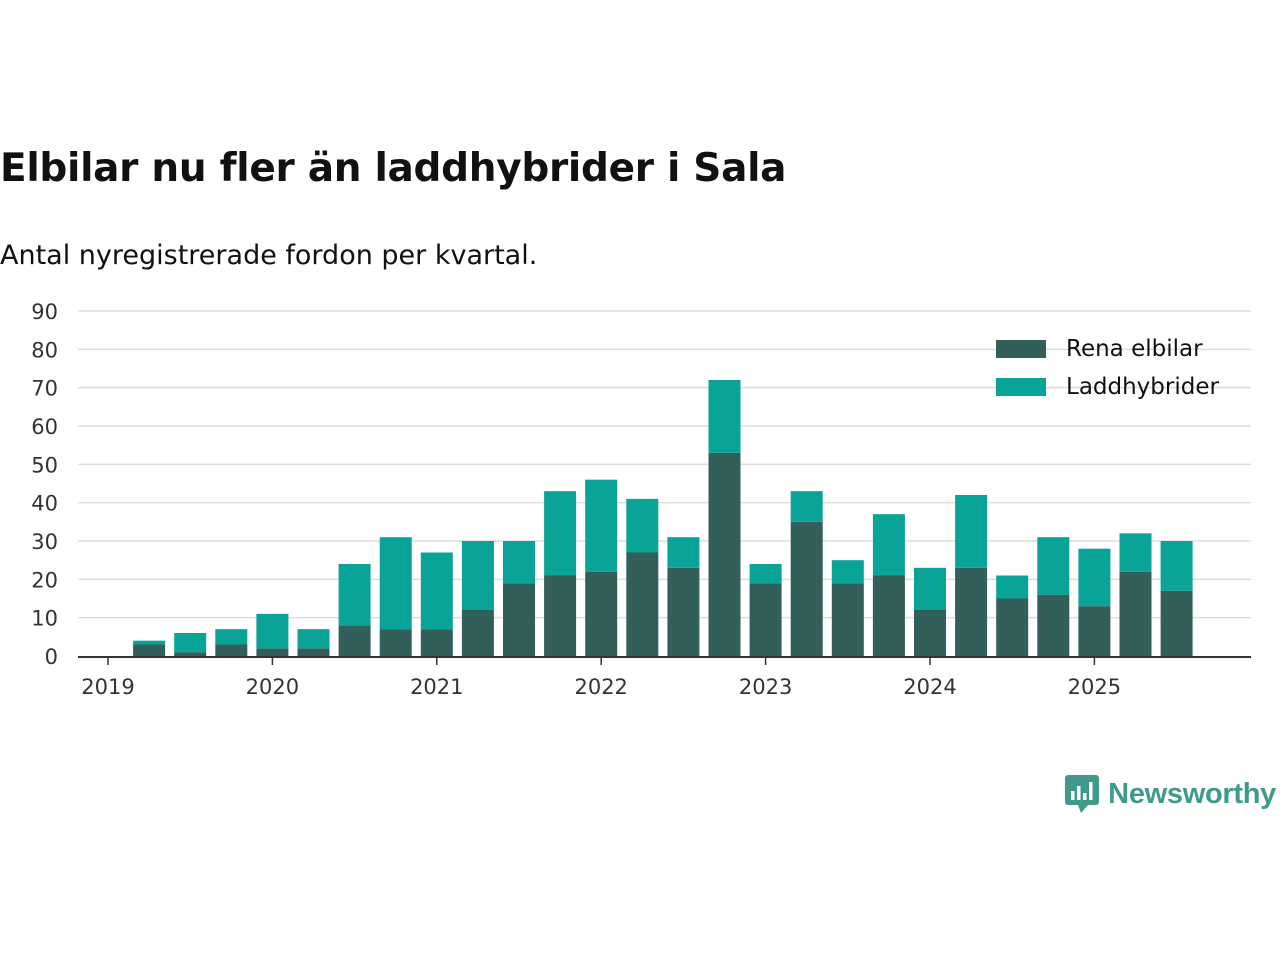 This screenshot has height=960, width=1280. What do you see at coordinates (44, 350) in the screenshot?
I see `y-tick-label: 80` at bounding box center [44, 350].